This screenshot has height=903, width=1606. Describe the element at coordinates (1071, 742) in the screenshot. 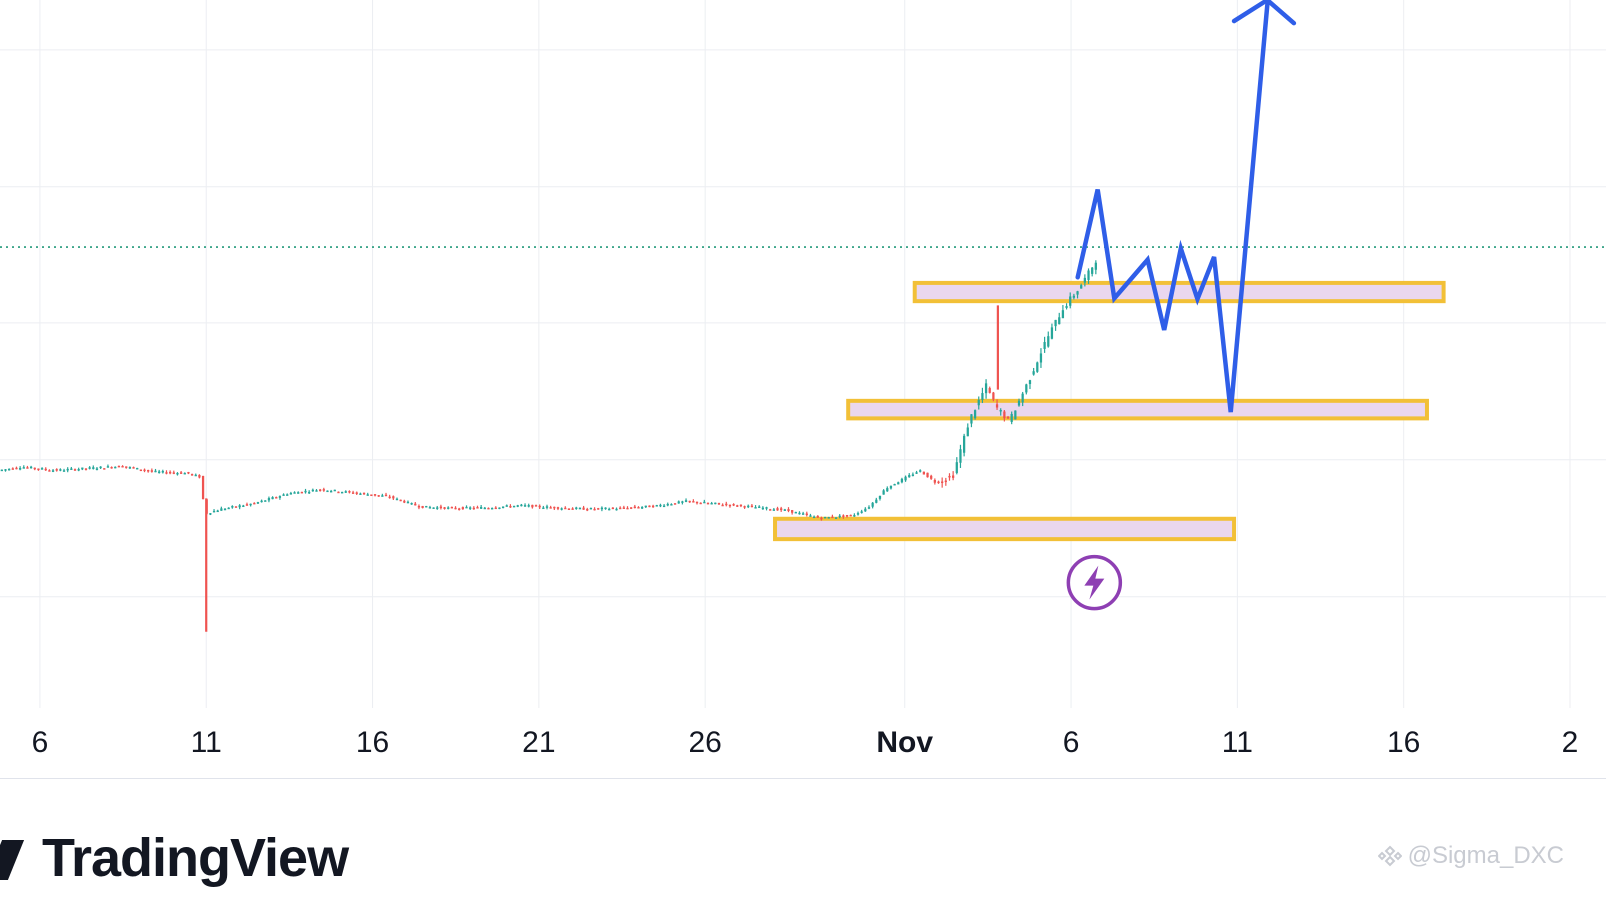

I see `x-tick-label: 6` at that location.